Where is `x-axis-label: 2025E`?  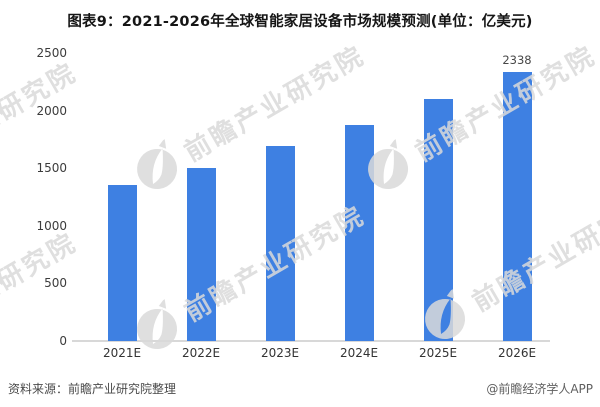 x-axis-label: 2025E is located at coordinates (438, 353).